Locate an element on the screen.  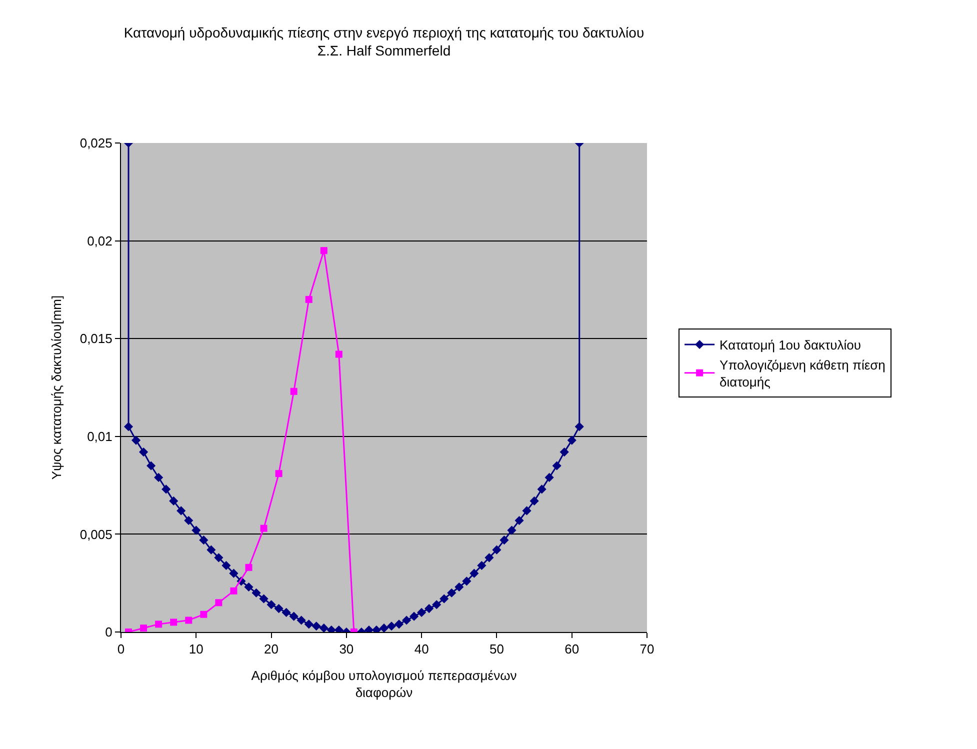
y-axis-title: Υψος κατατομής δακτυλίου[mm] is located at coordinates (56, 387).